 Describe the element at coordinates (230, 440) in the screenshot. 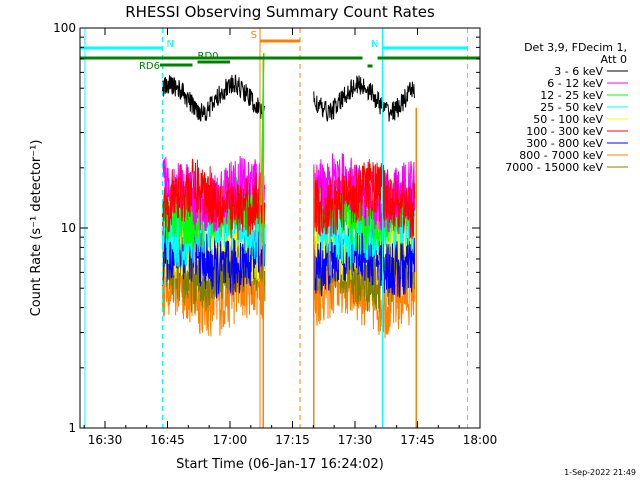

I see `x-tick-label: 17:00` at that location.